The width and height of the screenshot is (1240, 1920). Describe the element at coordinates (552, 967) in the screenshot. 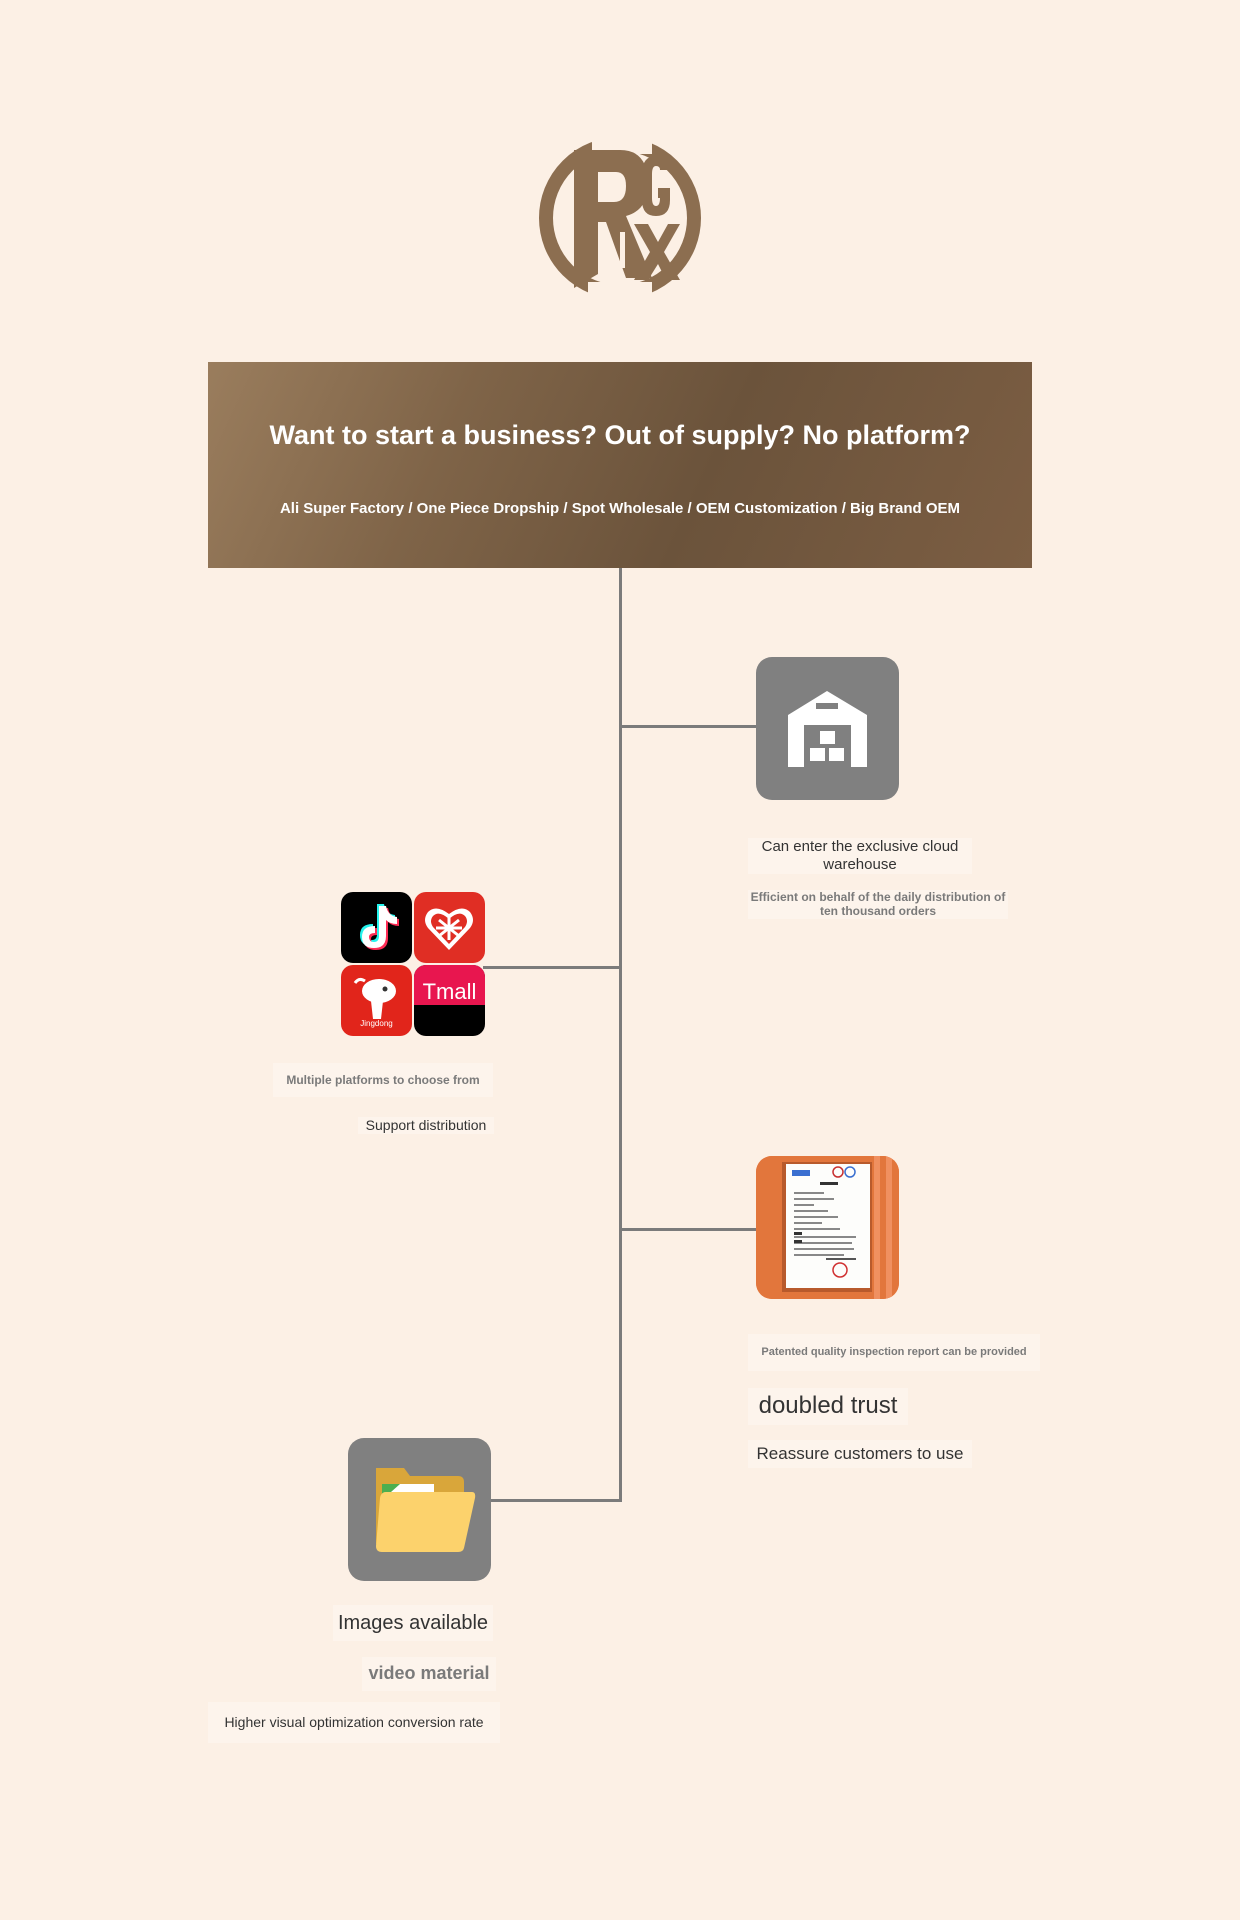

I see `branch-platforms` at that location.